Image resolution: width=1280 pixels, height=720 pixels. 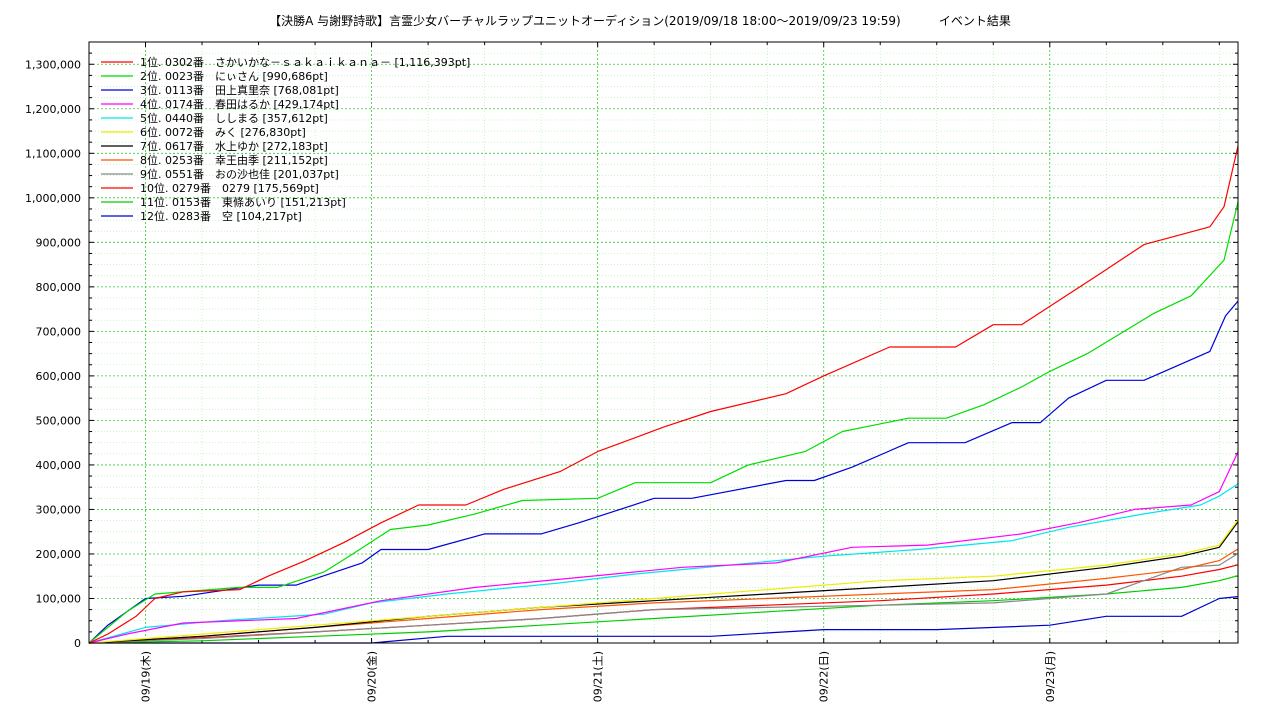 I want to click on x-tick-label: 09/21(土), so click(x=598, y=676).